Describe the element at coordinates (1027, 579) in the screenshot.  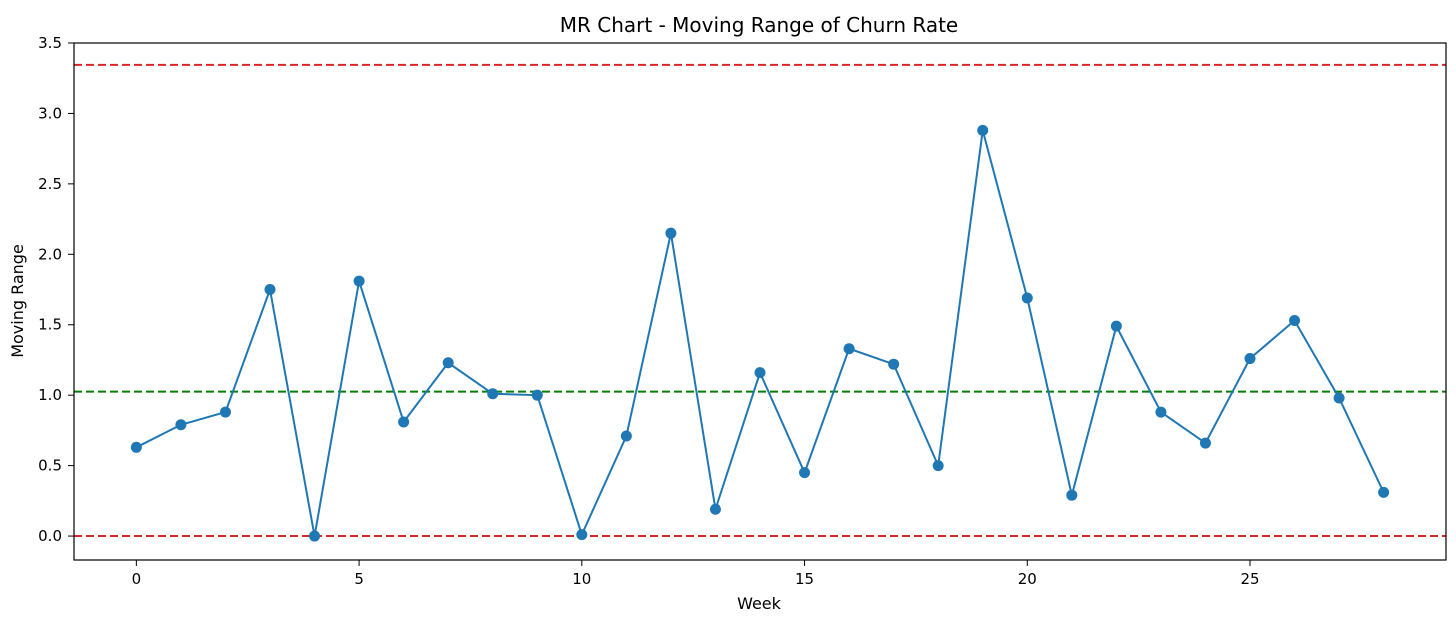
I see `x-tick-label: 20` at that location.